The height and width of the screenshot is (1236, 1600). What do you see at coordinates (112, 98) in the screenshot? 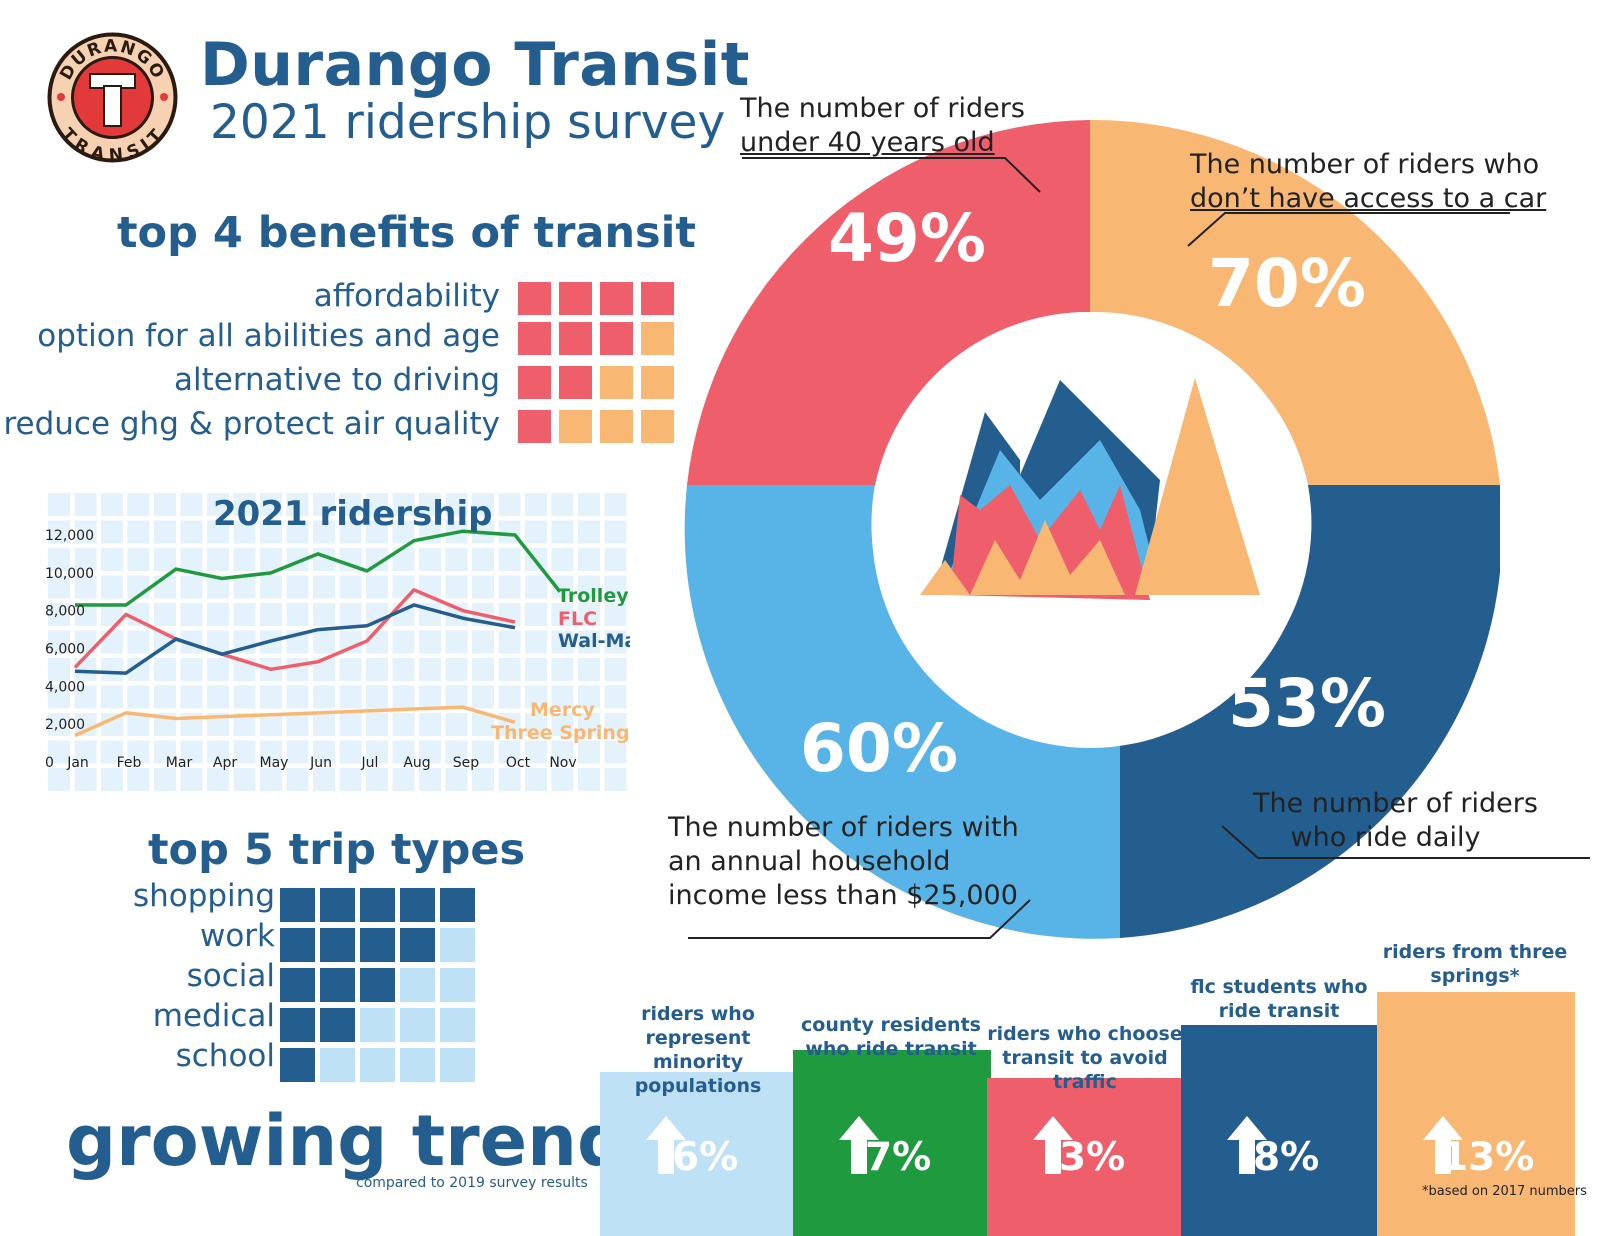
I see `logo: DURANGO TRANSIT` at bounding box center [112, 98].